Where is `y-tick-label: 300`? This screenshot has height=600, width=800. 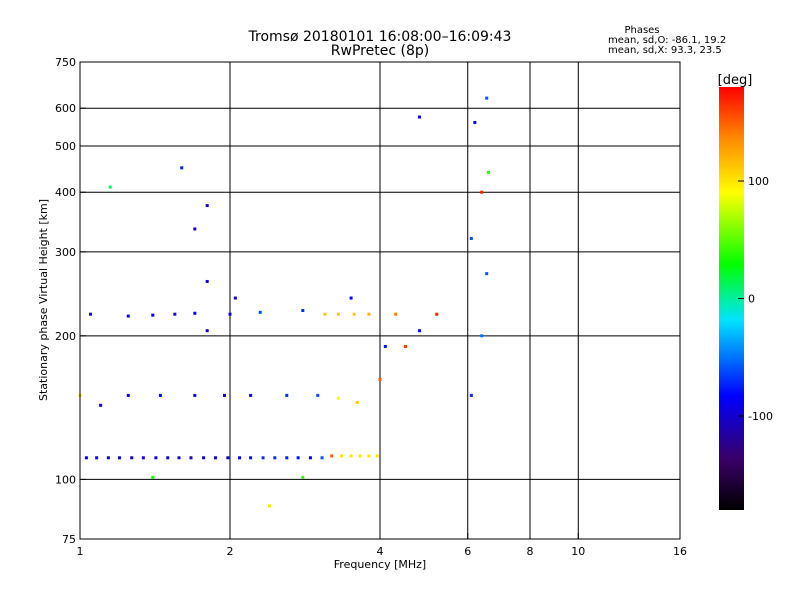
y-tick-label: 300 is located at coordinates (65, 252).